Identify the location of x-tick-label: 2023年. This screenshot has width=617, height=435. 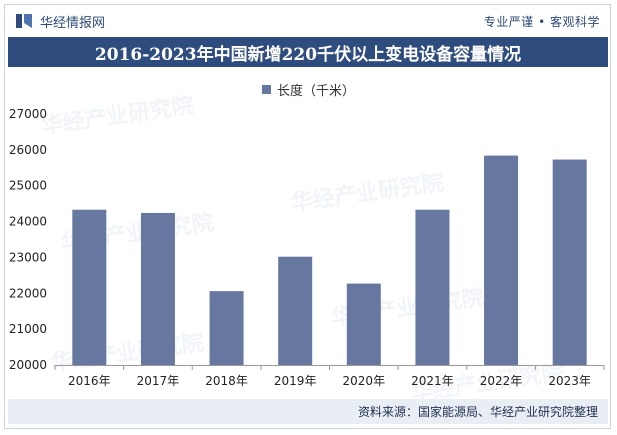
(569, 381).